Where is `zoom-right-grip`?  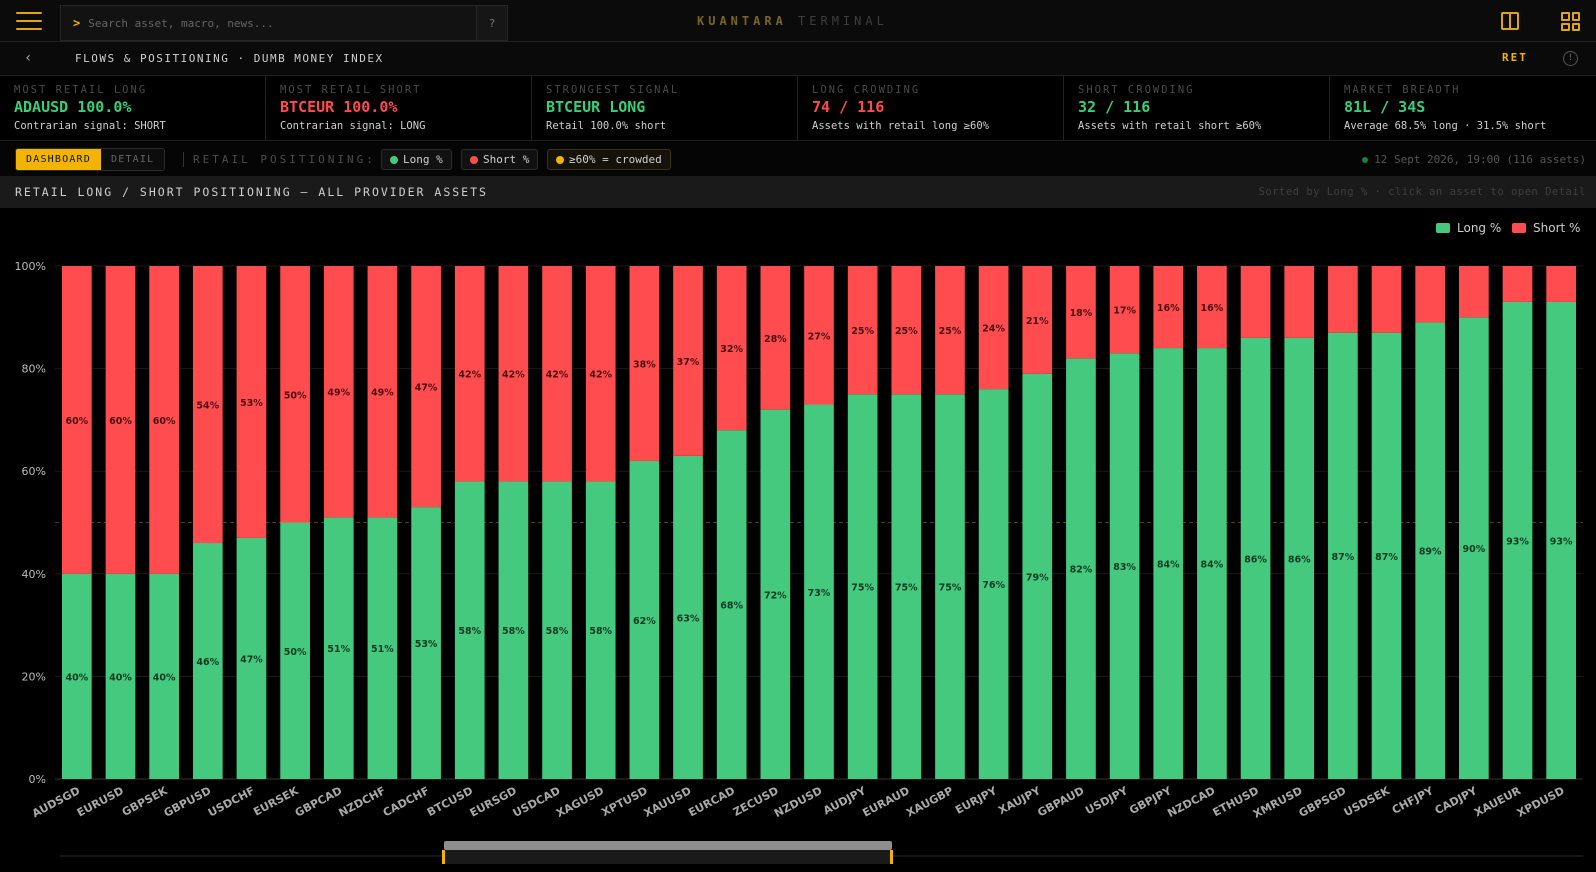
zoom-right-grip is located at coordinates (891, 857).